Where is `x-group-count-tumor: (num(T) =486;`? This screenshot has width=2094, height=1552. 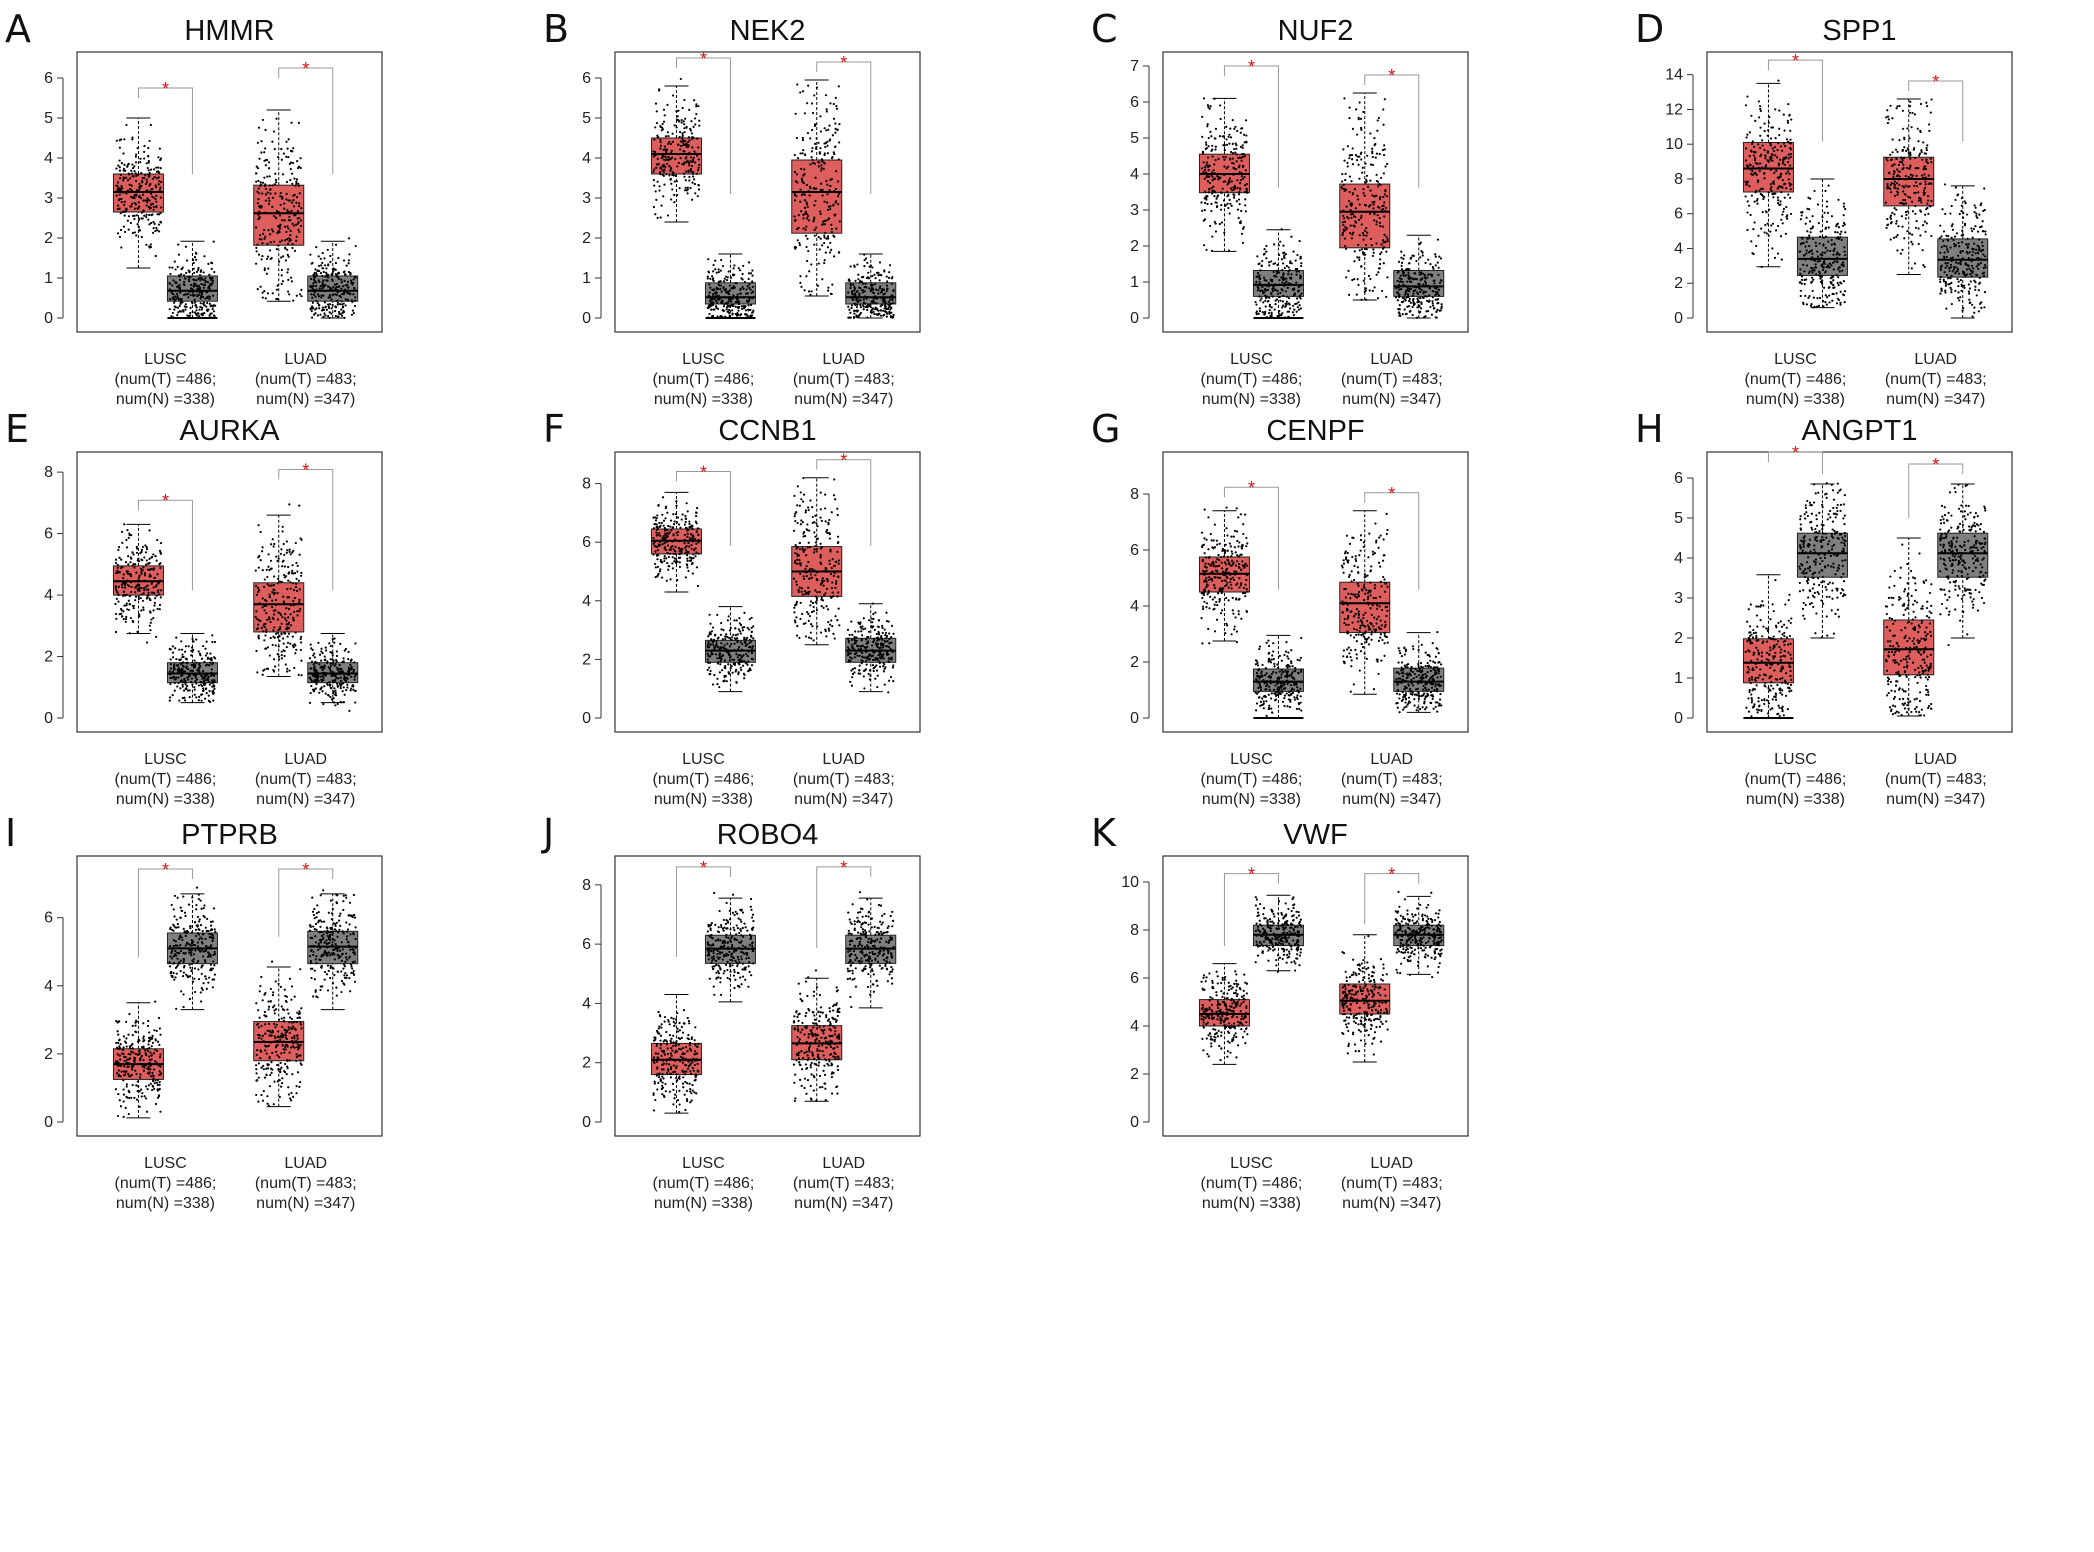 x-group-count-tumor: (num(T) =486; is located at coordinates (166, 379).